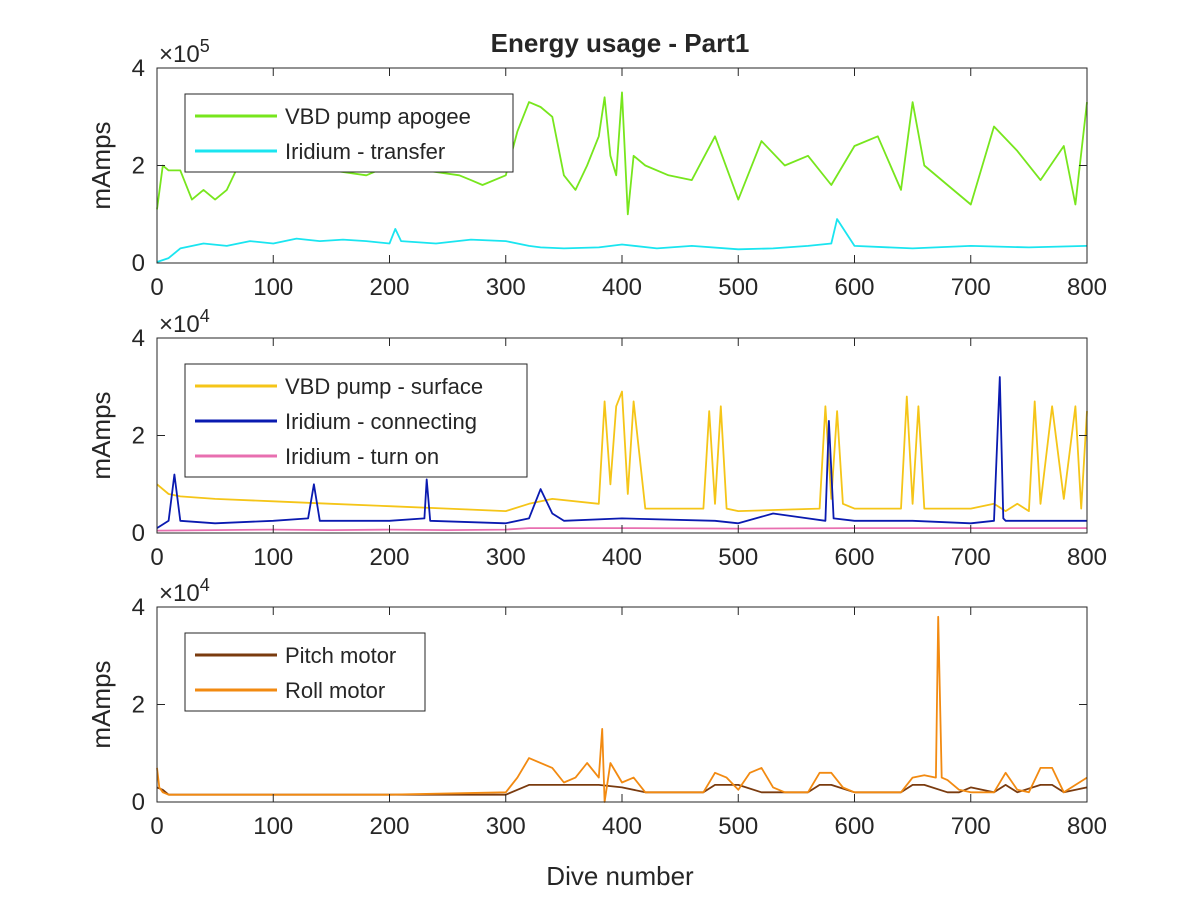 The width and height of the screenshot is (1200, 900). I want to click on legend-label: Iridium - turn on, so click(362, 456).